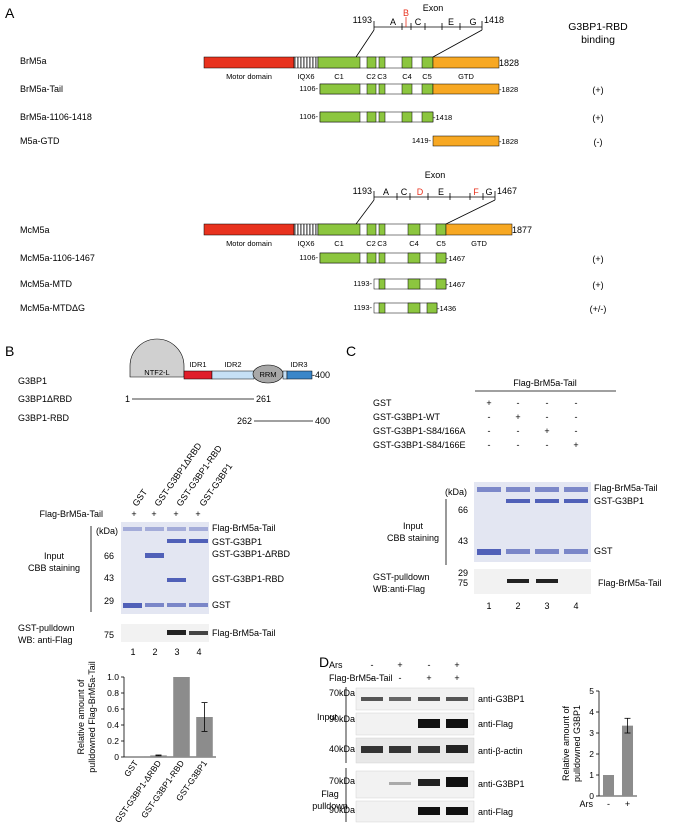 The image size is (677, 828). I want to click on mc-exon-c: C, so click(404, 192).